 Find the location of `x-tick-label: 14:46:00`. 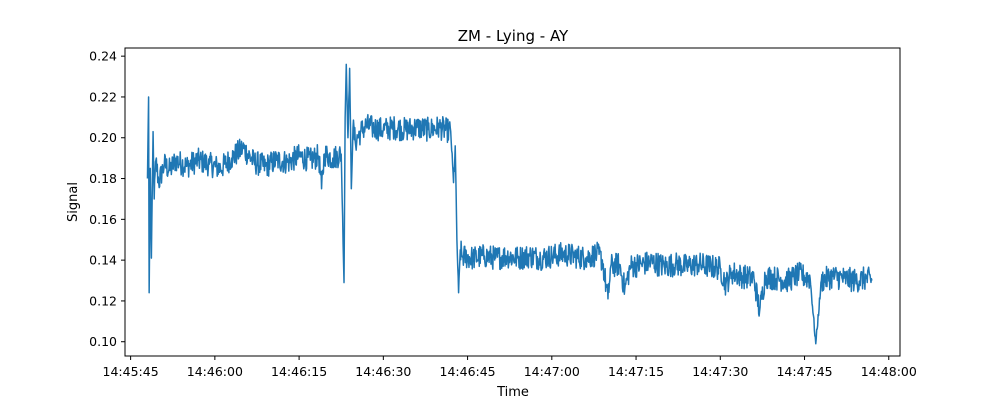

x-tick-label: 14:46:00 is located at coordinates (215, 371).